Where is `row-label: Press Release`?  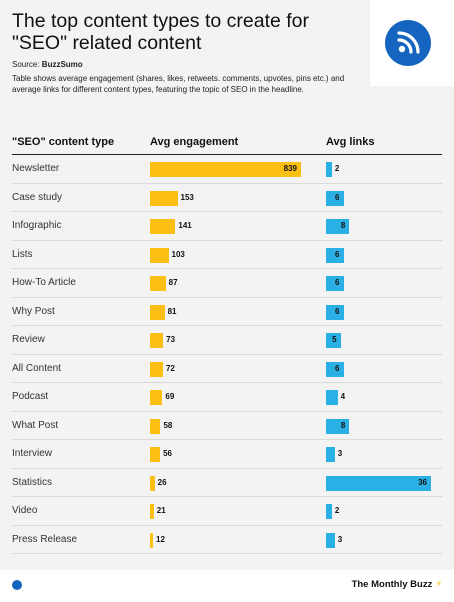
row-label: Press Release is located at coordinates (45, 539).